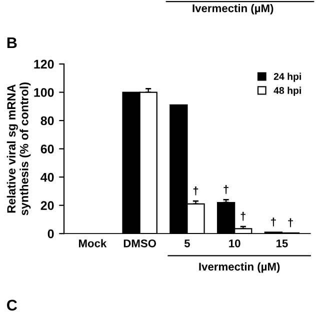  Describe the element at coordinates (287, 77) in the screenshot. I see `legend-label: 24 hpi` at that location.